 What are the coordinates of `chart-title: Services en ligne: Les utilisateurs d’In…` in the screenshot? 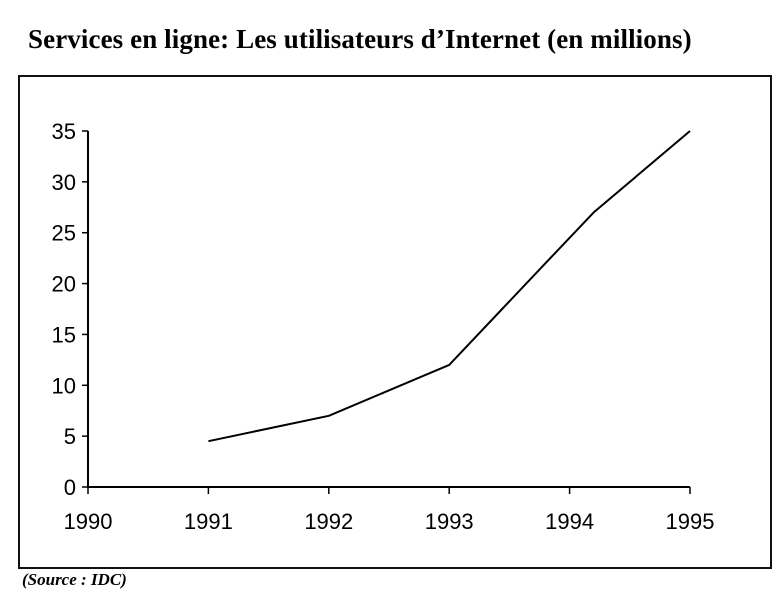 It's located at (360, 39).